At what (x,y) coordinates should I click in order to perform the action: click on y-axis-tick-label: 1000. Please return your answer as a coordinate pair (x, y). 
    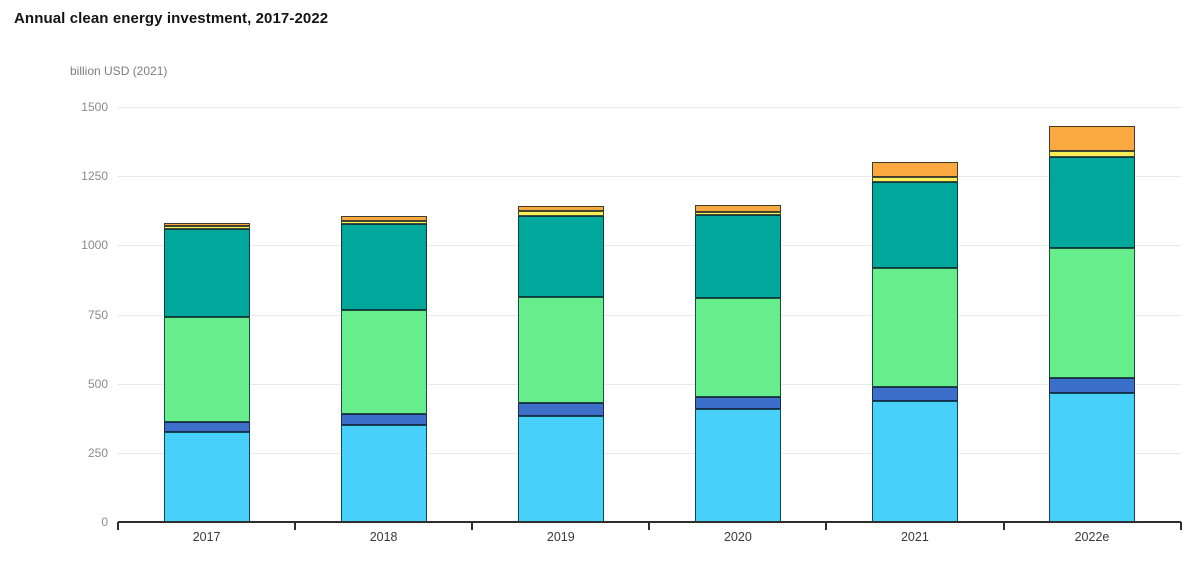
    Looking at the image, I should click on (94, 245).